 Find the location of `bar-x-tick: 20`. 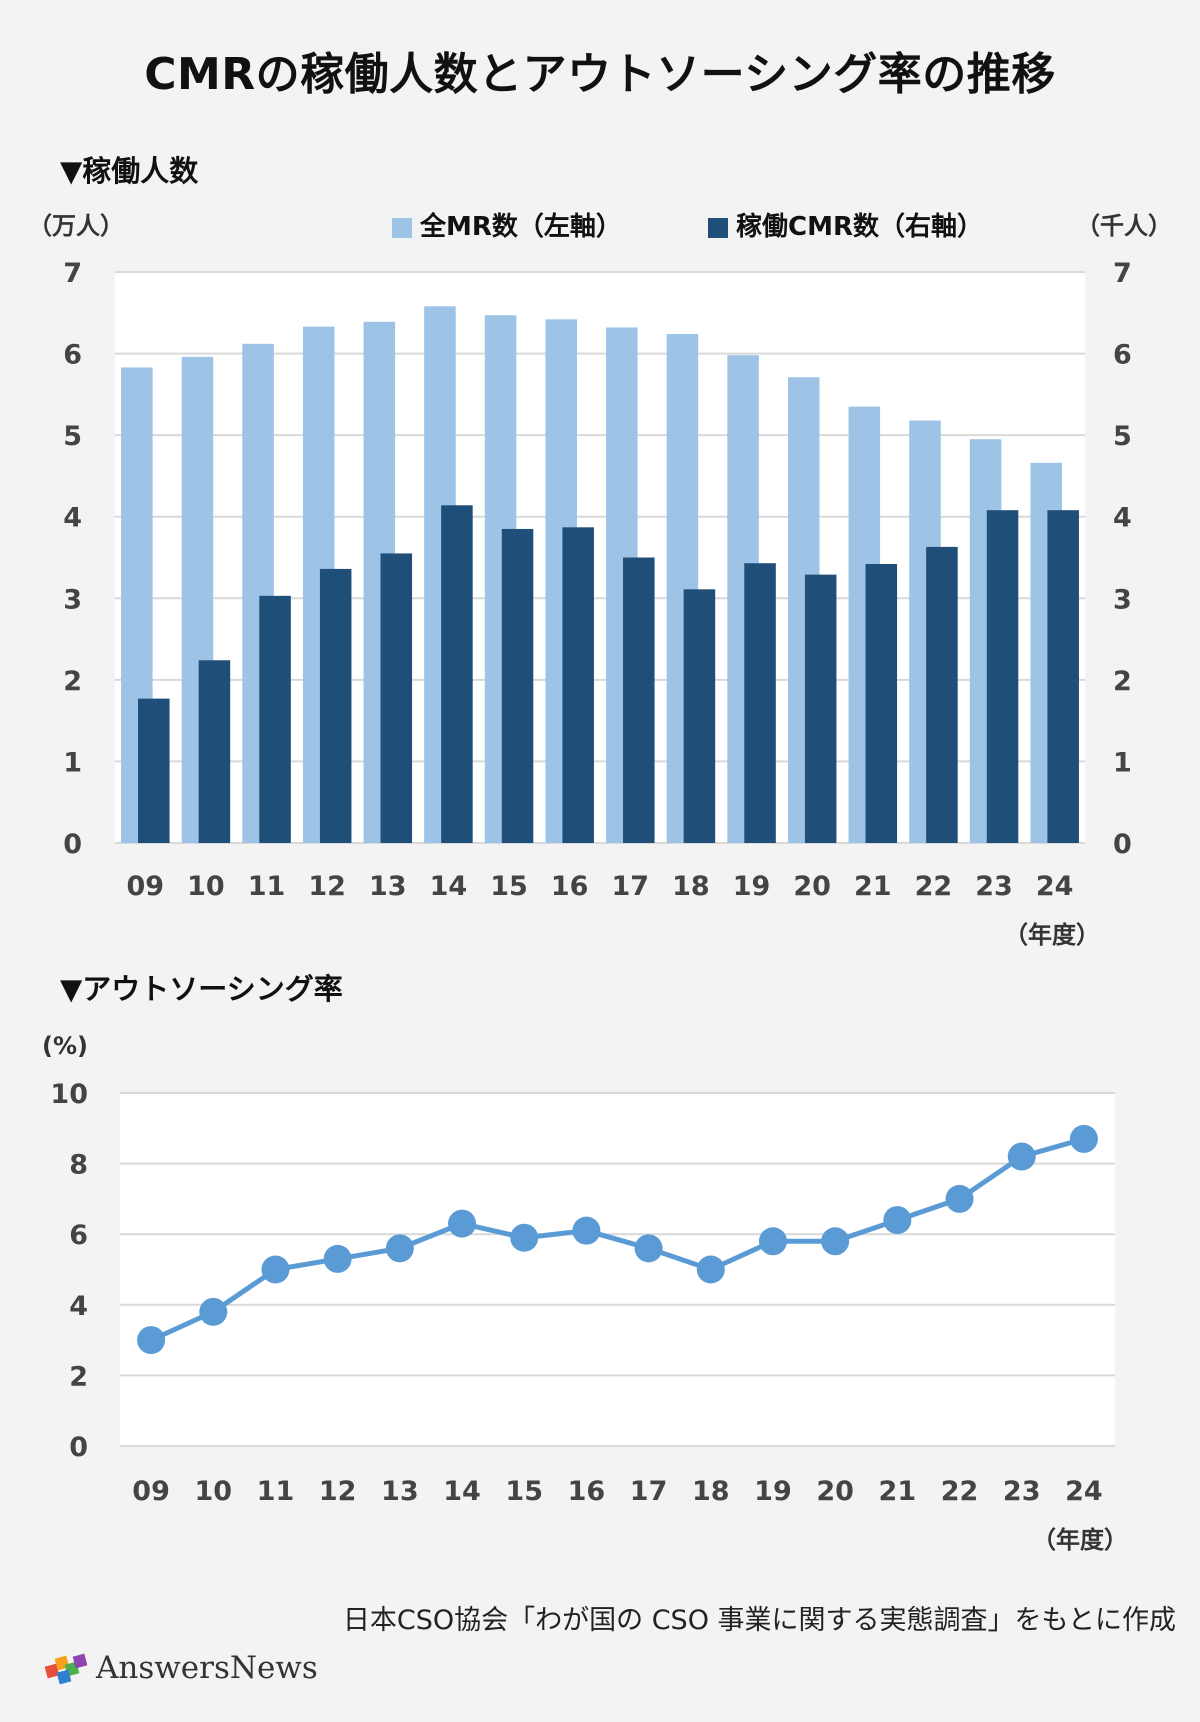

bar-x-tick: 20 is located at coordinates (812, 886).